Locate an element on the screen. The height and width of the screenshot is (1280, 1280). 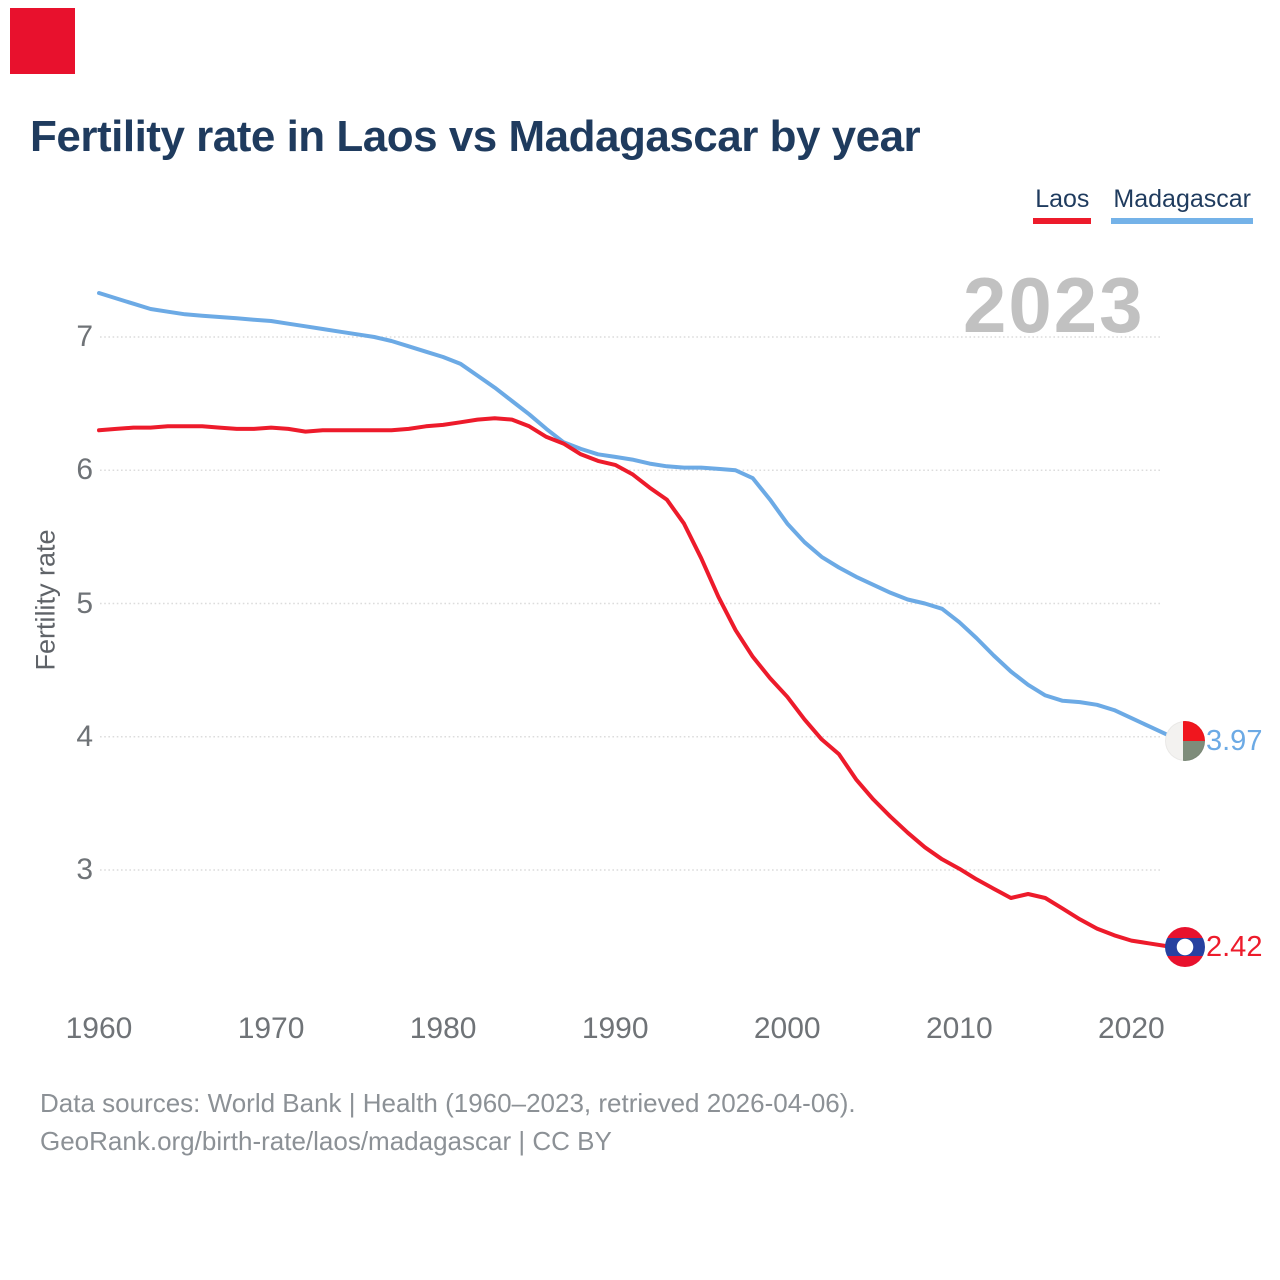
legend: Laos Madagascar is located at coordinates (1143, 204).